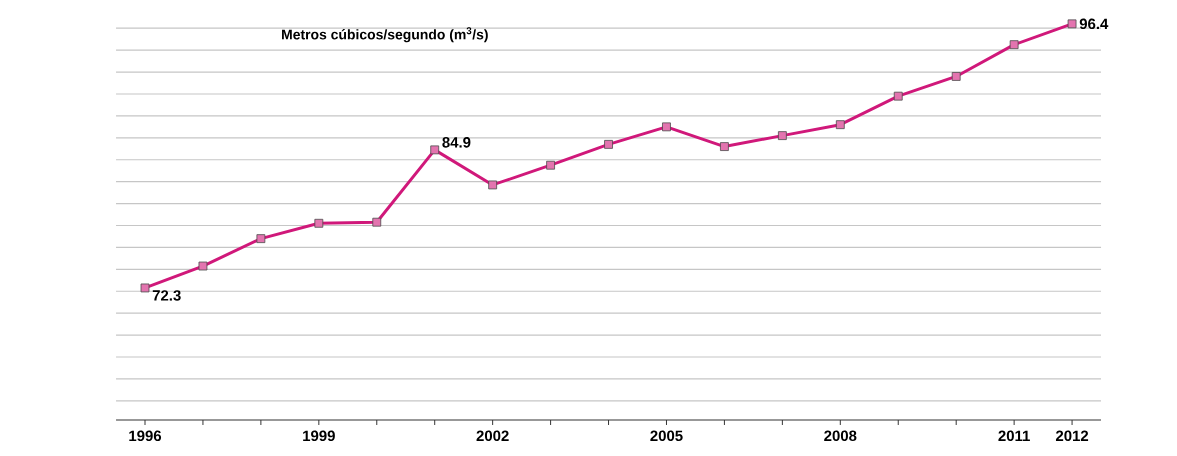 The image size is (1177, 456). I want to click on x-tick-label: 2011, so click(1014, 436).